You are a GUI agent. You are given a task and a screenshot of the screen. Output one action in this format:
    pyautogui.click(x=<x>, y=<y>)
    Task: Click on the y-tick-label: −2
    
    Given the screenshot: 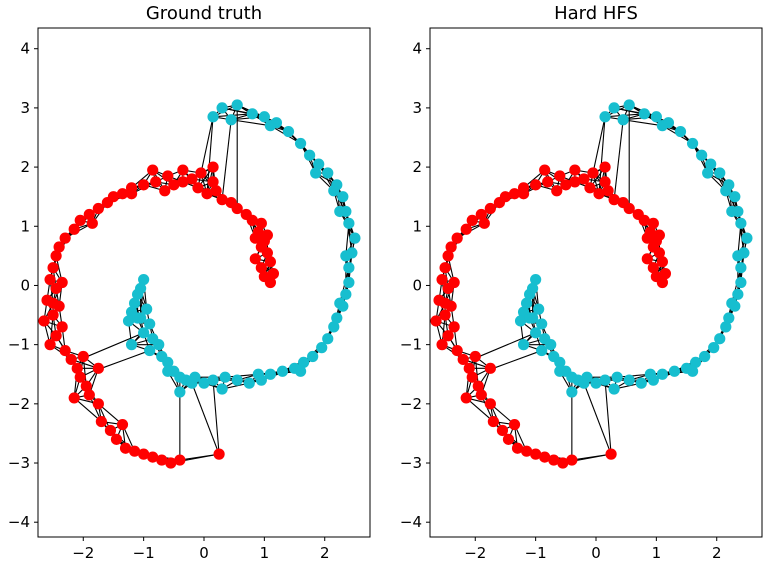 What is the action you would take?
    pyautogui.click(x=19, y=404)
    